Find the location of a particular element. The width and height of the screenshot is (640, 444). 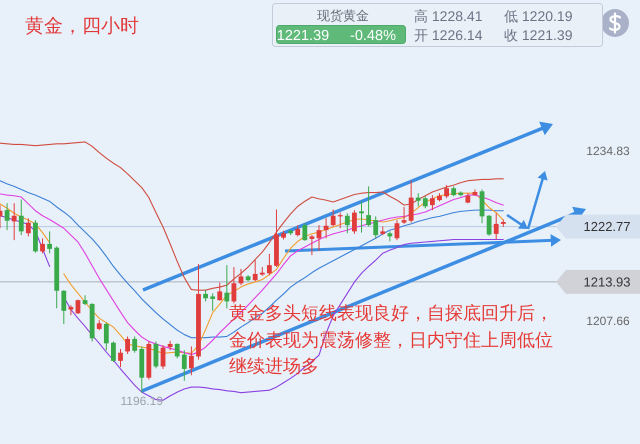

text: 黄金，四小时 is located at coordinates (82, 26).